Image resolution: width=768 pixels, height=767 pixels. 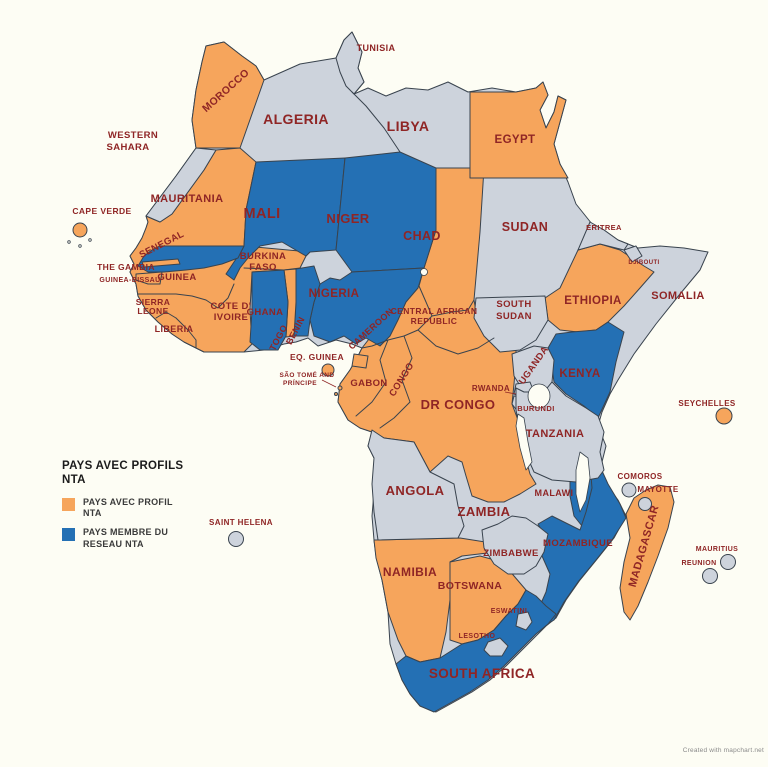 What do you see at coordinates (419, 387) in the screenshot?
I see `leader-lines` at bounding box center [419, 387].